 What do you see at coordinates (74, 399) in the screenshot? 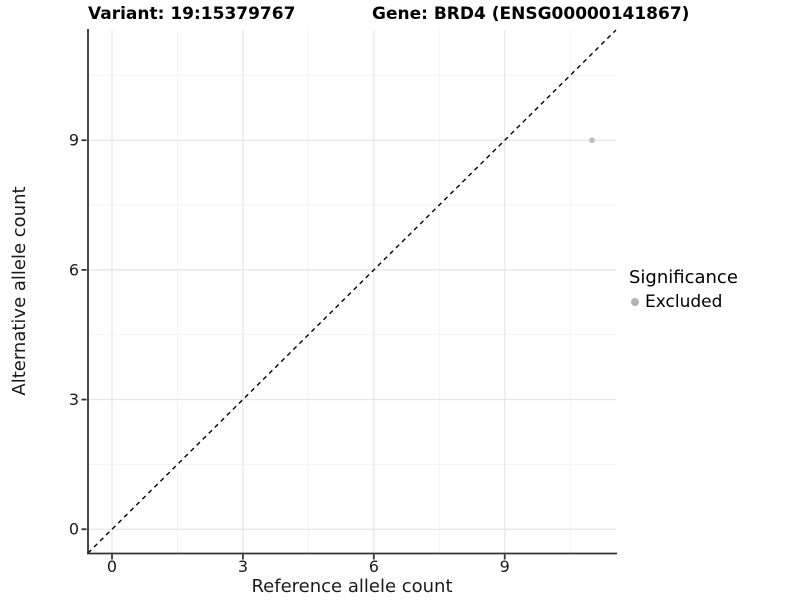
I see `y-tick-label: 3` at bounding box center [74, 399].